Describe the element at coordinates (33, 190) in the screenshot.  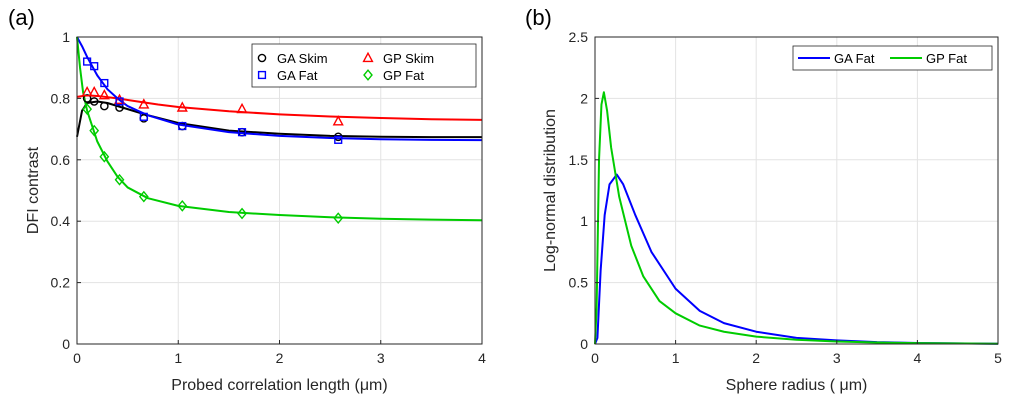
I see `y-axis-title-a: DFI contrast` at that location.